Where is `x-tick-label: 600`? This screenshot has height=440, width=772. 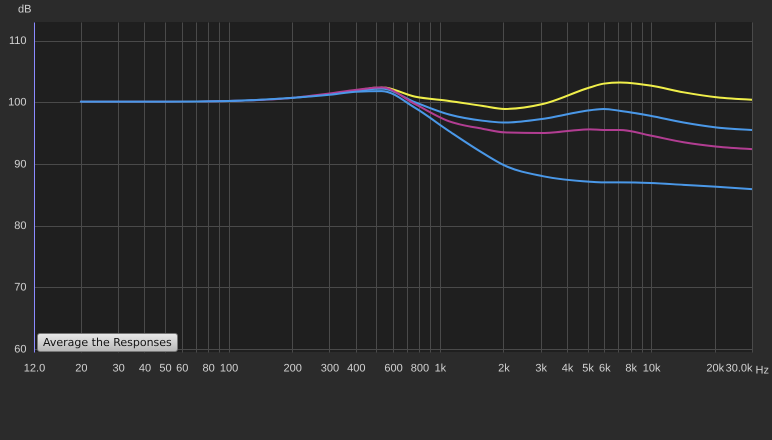 x-tick-label: 600 is located at coordinates (393, 368).